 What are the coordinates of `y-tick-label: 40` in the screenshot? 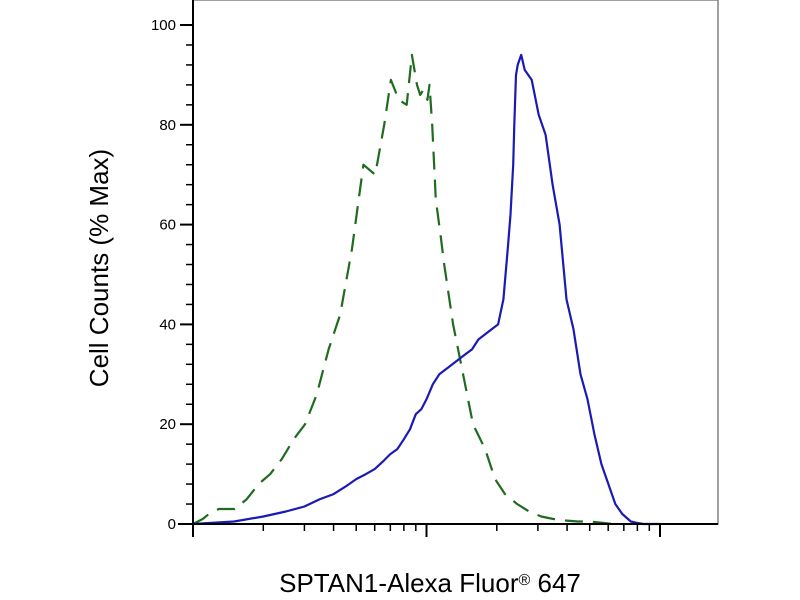 It's located at (167, 324).